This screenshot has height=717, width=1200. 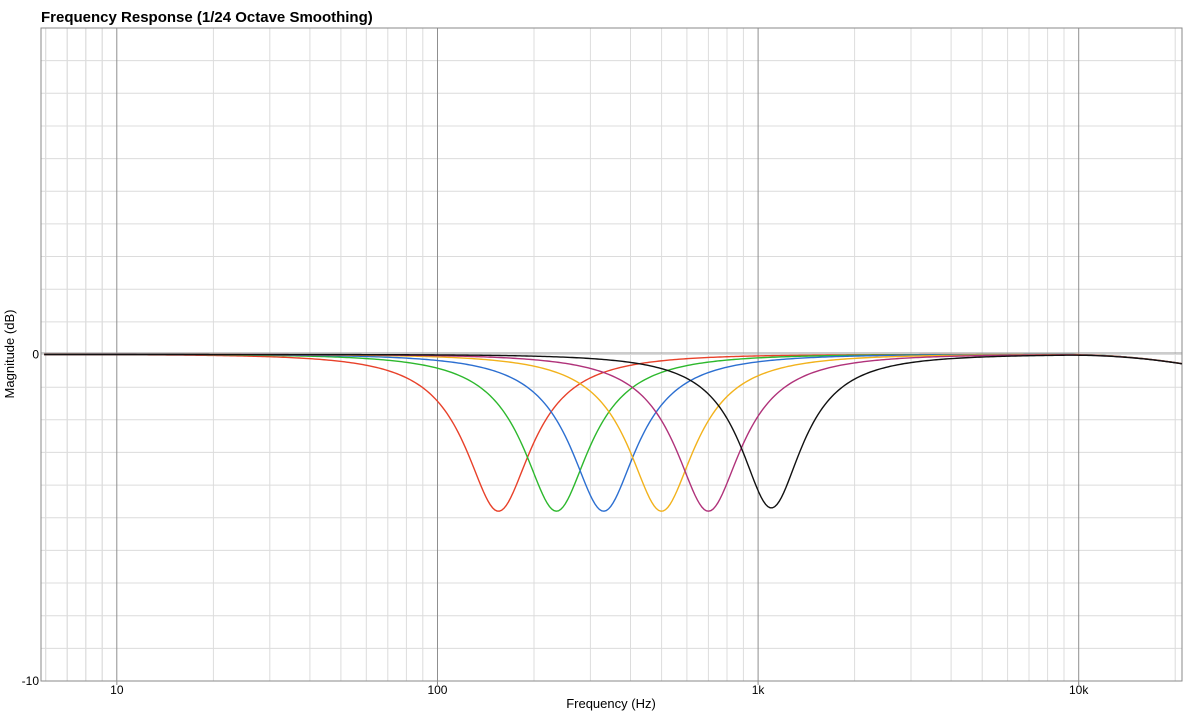 What do you see at coordinates (31, 518) in the screenshot?
I see `y-tick-labels: 0 -10` at bounding box center [31, 518].